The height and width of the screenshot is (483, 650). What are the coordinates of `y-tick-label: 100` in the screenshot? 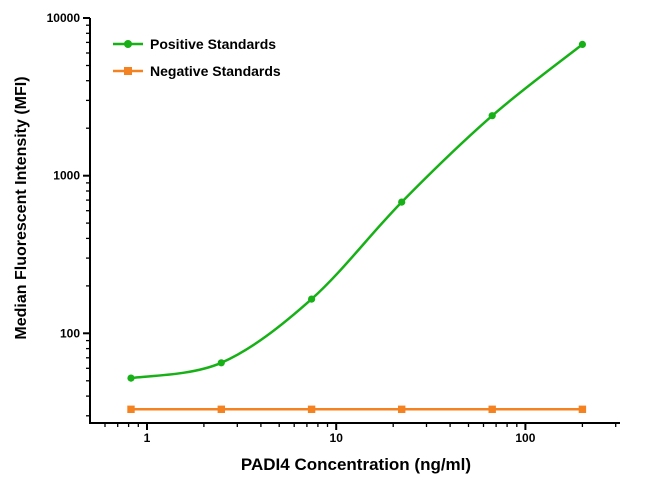 It's located at (70, 333).